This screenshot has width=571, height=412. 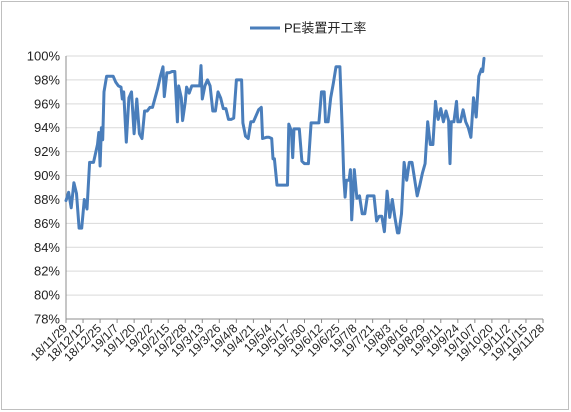 I want to click on y-tick-label: 90%, so click(x=47, y=175).